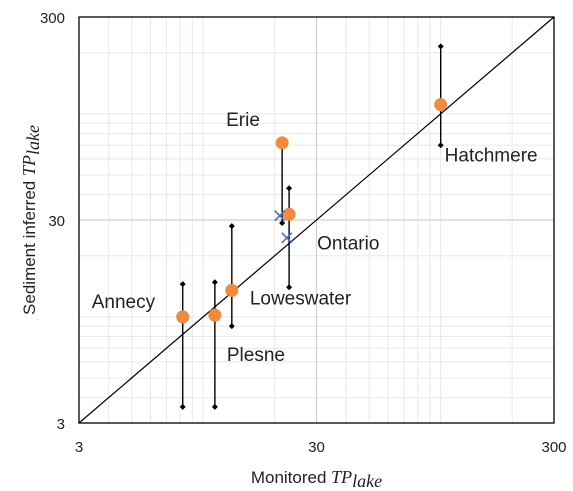 The height and width of the screenshot is (491, 573). Describe the element at coordinates (256, 355) in the screenshot. I see `lake-label-plesne: Plesne` at that location.